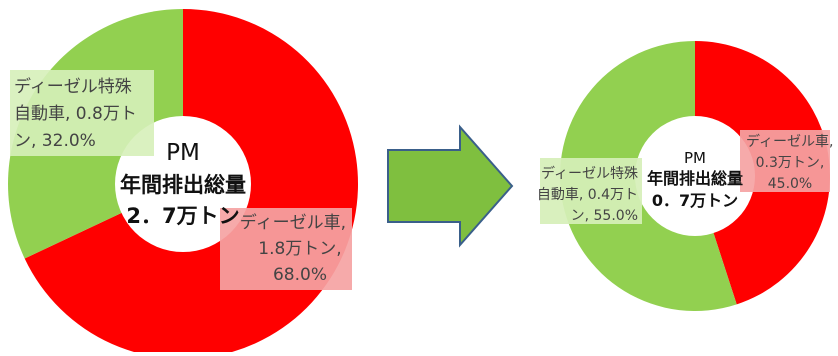 This screenshot has width=838, height=356. I want to click on center-label-after-line2: 年間排出総量, so click(695, 178).